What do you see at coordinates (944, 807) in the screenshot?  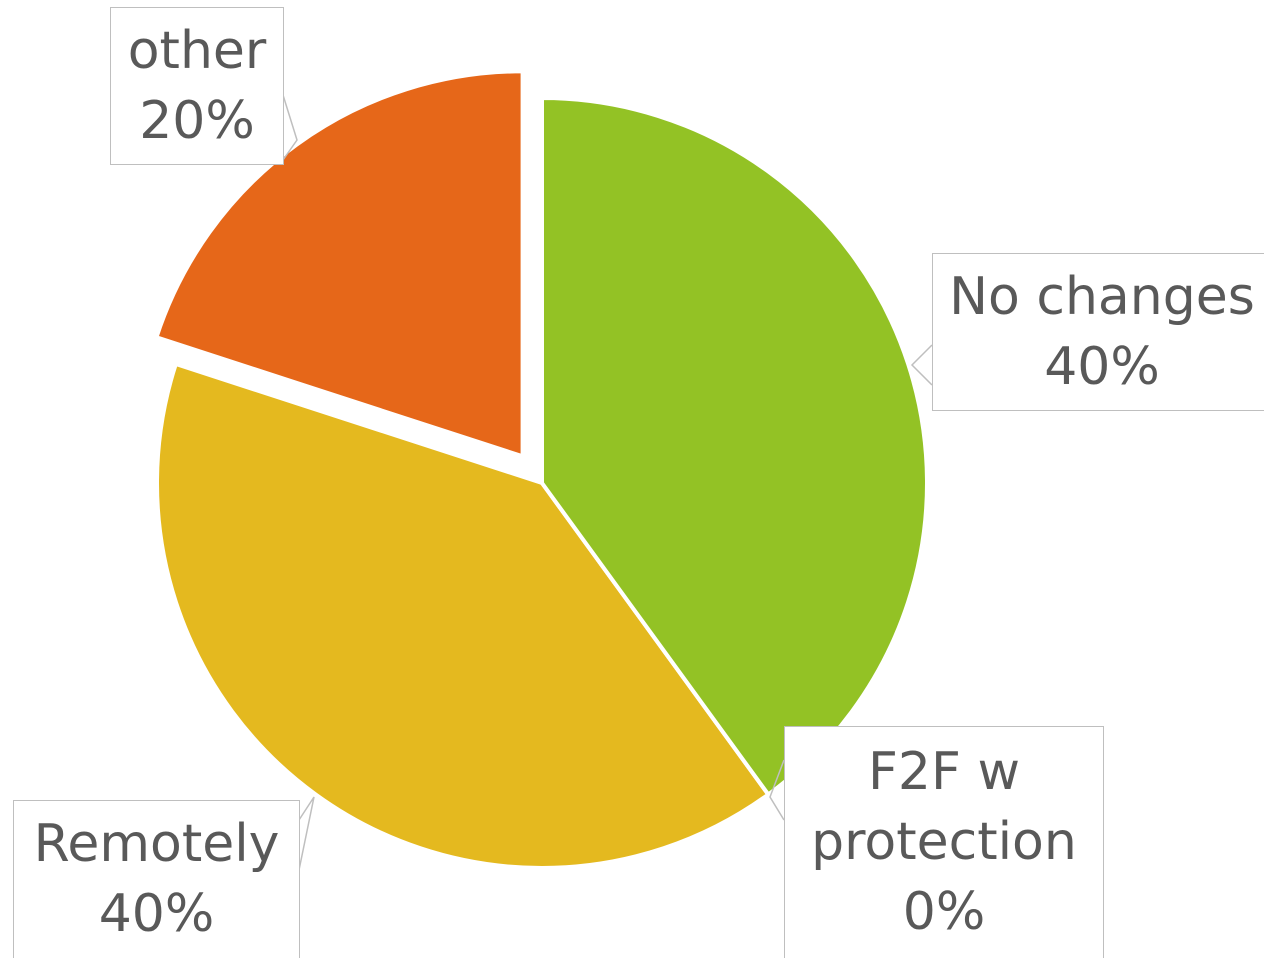 I see `category-name: F2F w protection` at bounding box center [944, 807].